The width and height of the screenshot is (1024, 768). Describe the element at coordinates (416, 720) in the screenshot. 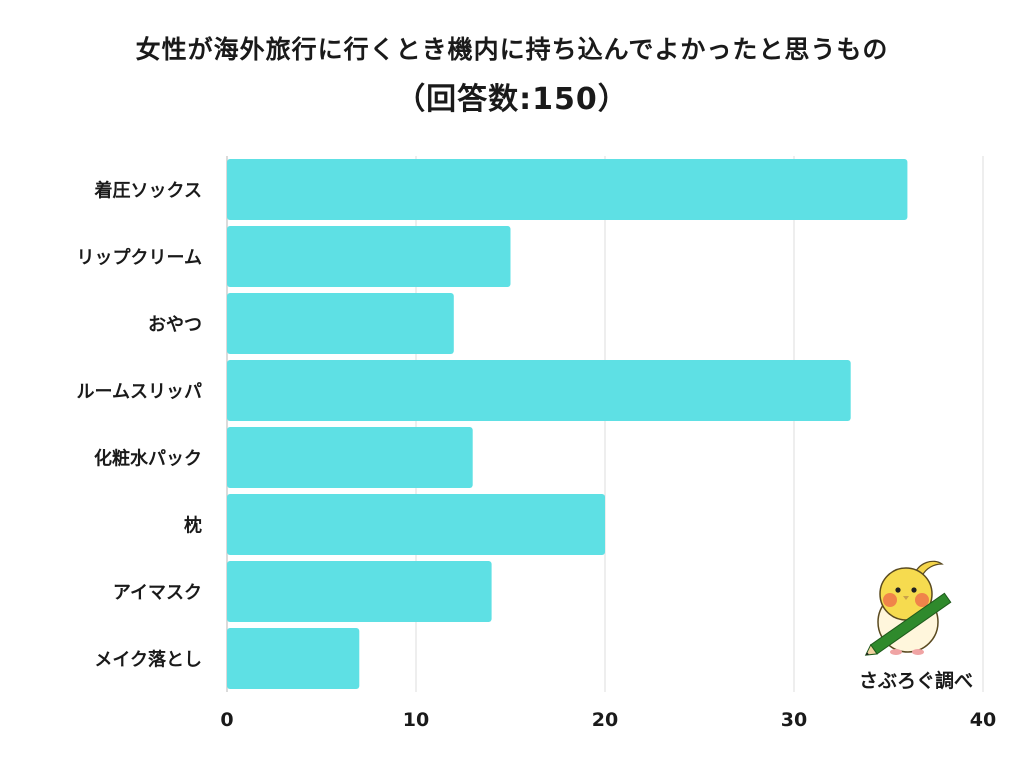

I see `x-tick-label: 10` at that location.